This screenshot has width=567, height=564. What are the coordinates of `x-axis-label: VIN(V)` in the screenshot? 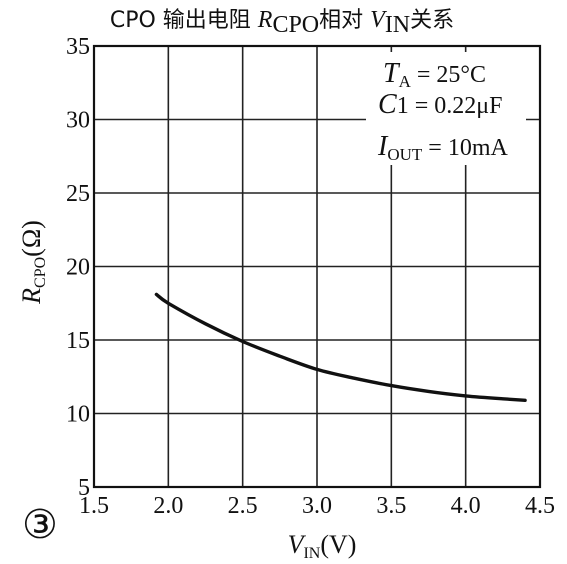 It's located at (322, 546).